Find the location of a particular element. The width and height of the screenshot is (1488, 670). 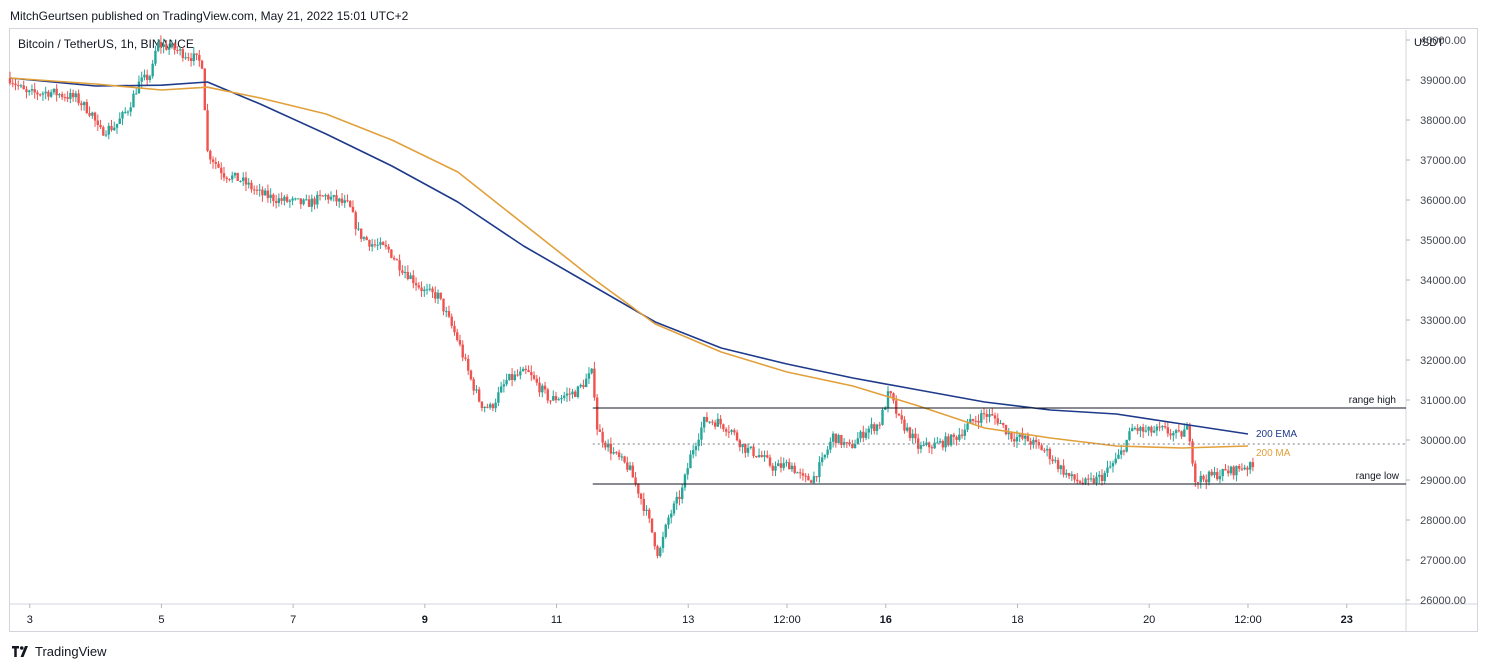

price-tick-label: 40000.00 is located at coordinates (1443, 41).